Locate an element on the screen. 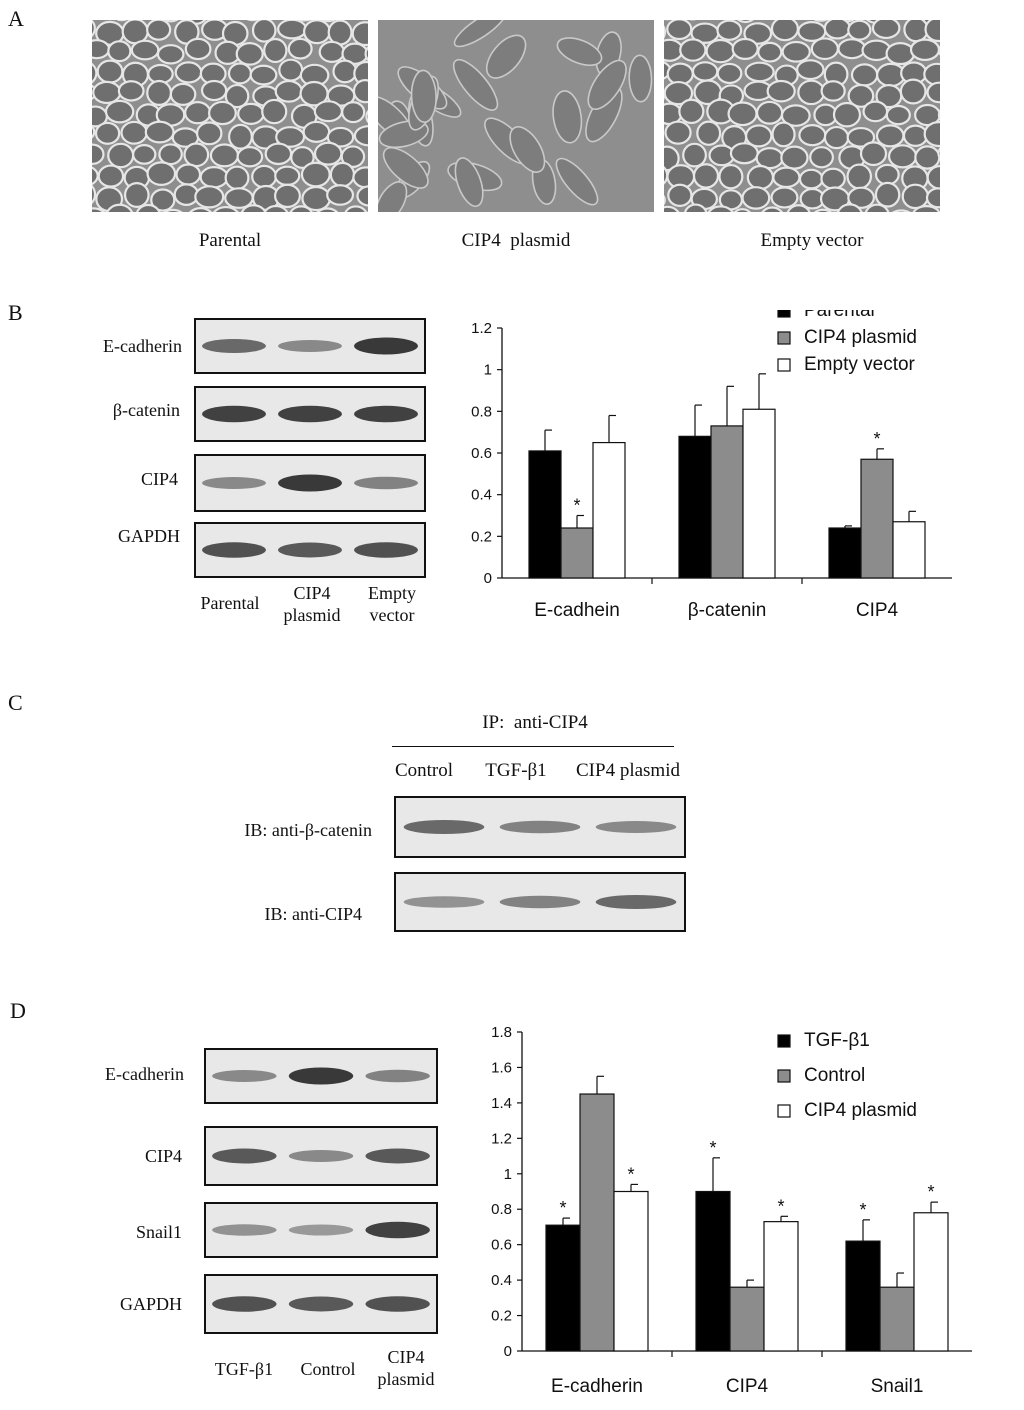 The width and height of the screenshot is (1024, 1410). y-tick-label: 1.8 is located at coordinates (501, 1032).